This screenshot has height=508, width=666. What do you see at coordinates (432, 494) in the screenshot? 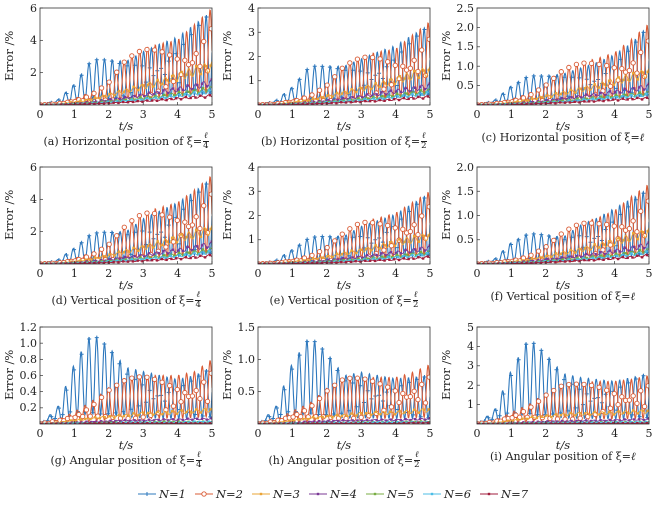
I see `legend-swatch` at bounding box center [432, 494].